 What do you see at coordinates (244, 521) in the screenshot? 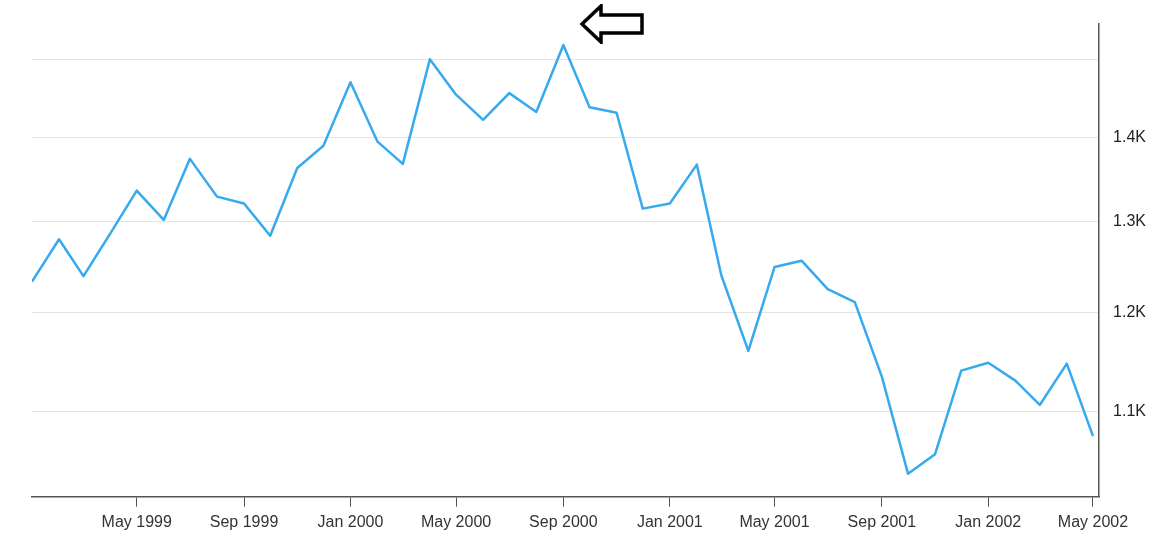
I see `x-tick-label: Sep 1999` at bounding box center [244, 521].